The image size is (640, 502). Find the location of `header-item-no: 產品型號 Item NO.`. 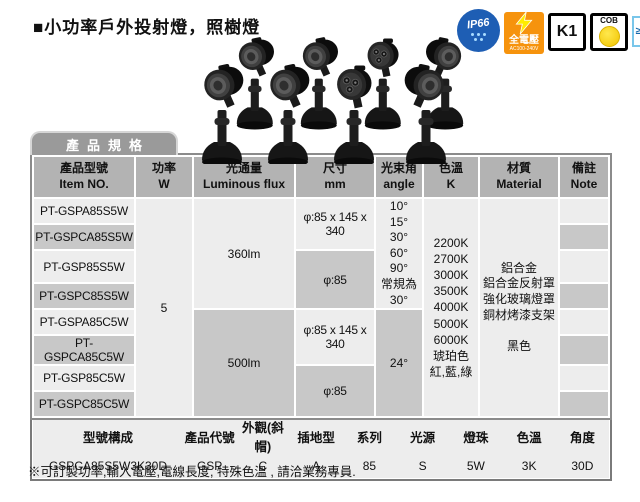

header-item-no: 產品型號 Item NO. is located at coordinates (84, 177).